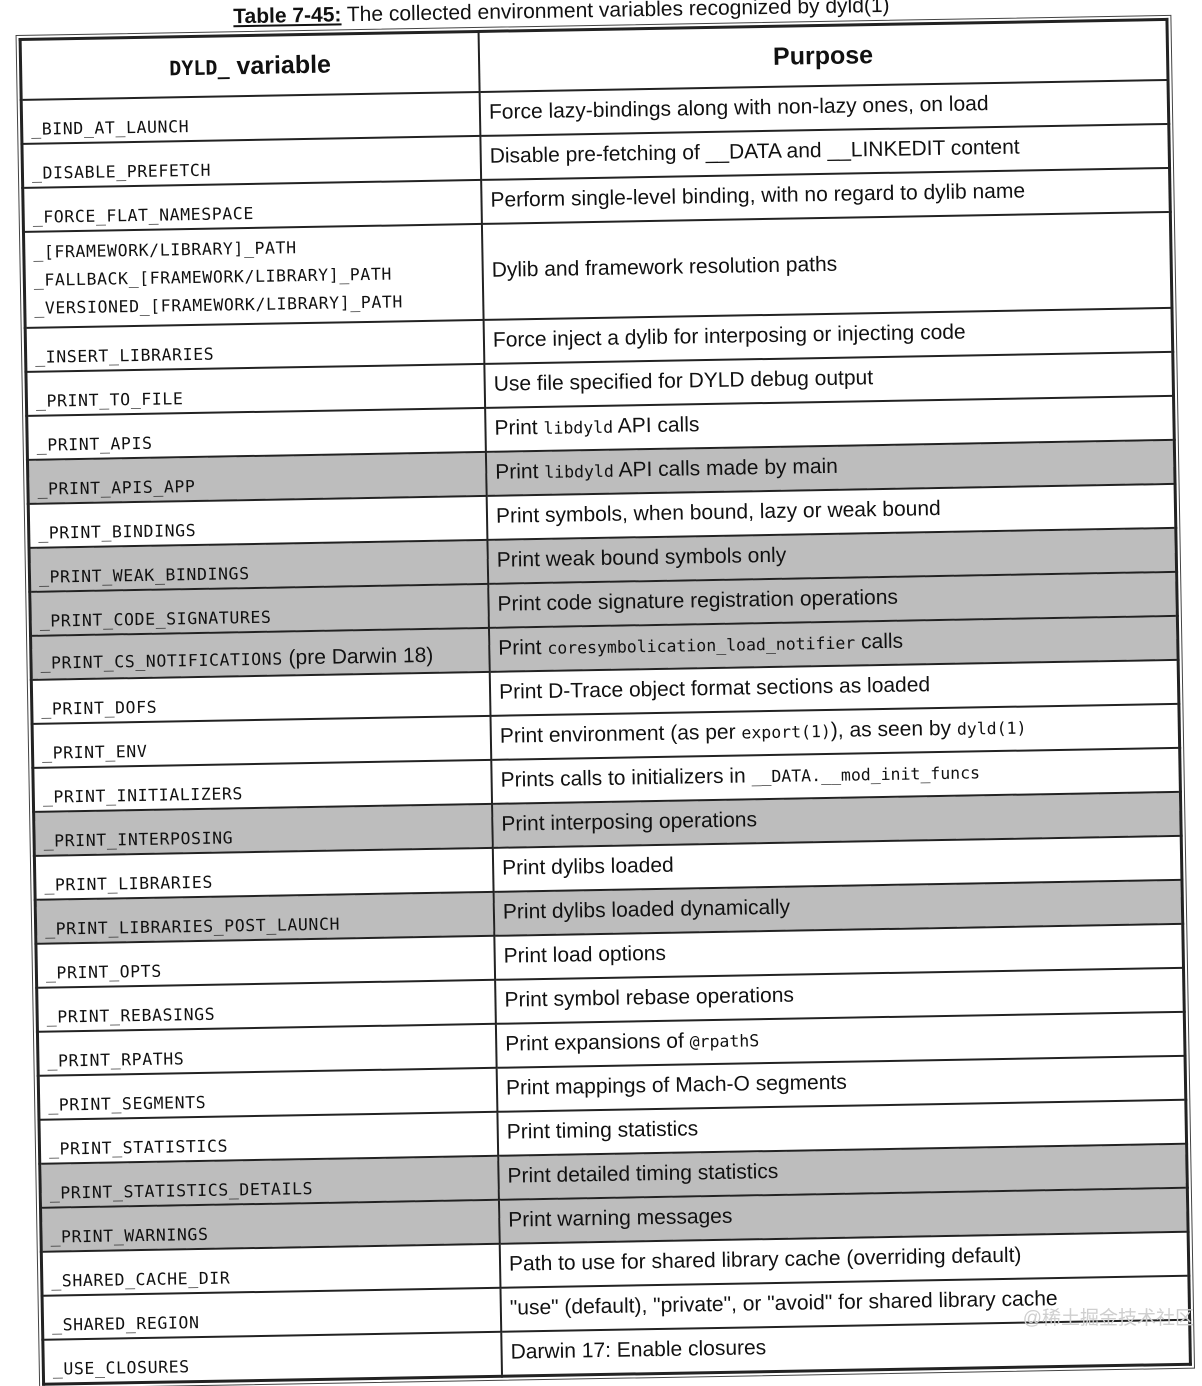 This screenshot has width=1202, height=1386. Describe the element at coordinates (125, 355) in the screenshot. I see `variable-name: _INSERT_LIBRARIES` at that location.